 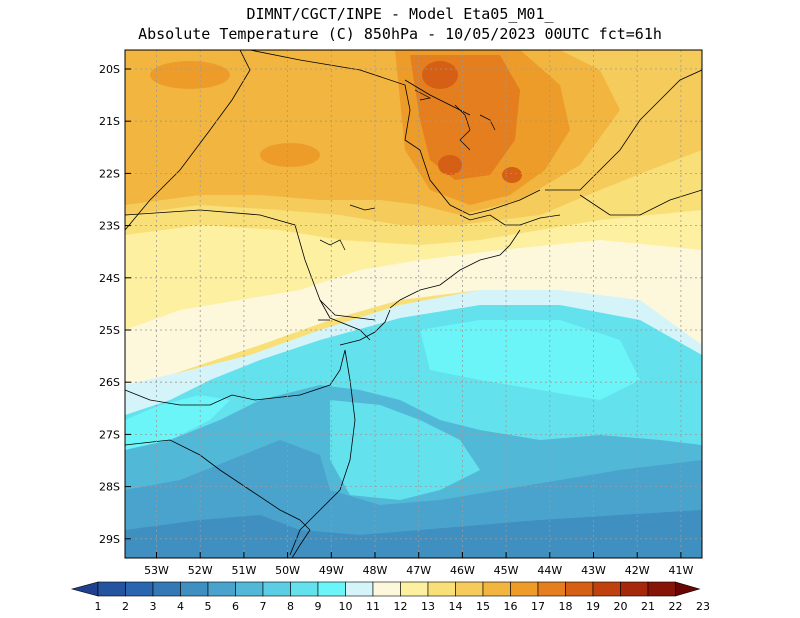 What do you see at coordinates (450, 165) in the screenshot?
I see `field-red-spot2` at bounding box center [450, 165].